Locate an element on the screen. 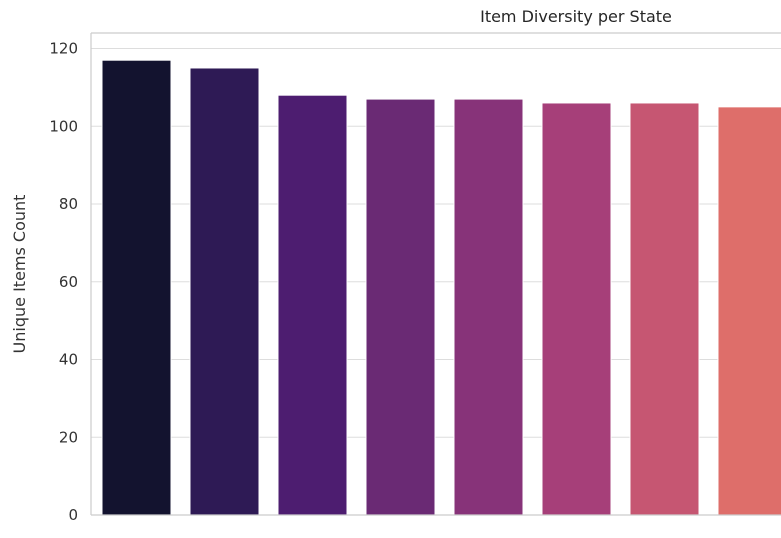 The height and width of the screenshot is (538, 781). y-tick-label: 80 is located at coordinates (68, 204).